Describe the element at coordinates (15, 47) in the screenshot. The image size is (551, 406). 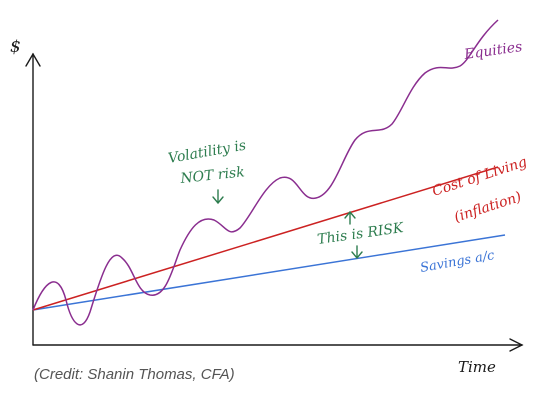
I see `y-axis-label: $` at that location.